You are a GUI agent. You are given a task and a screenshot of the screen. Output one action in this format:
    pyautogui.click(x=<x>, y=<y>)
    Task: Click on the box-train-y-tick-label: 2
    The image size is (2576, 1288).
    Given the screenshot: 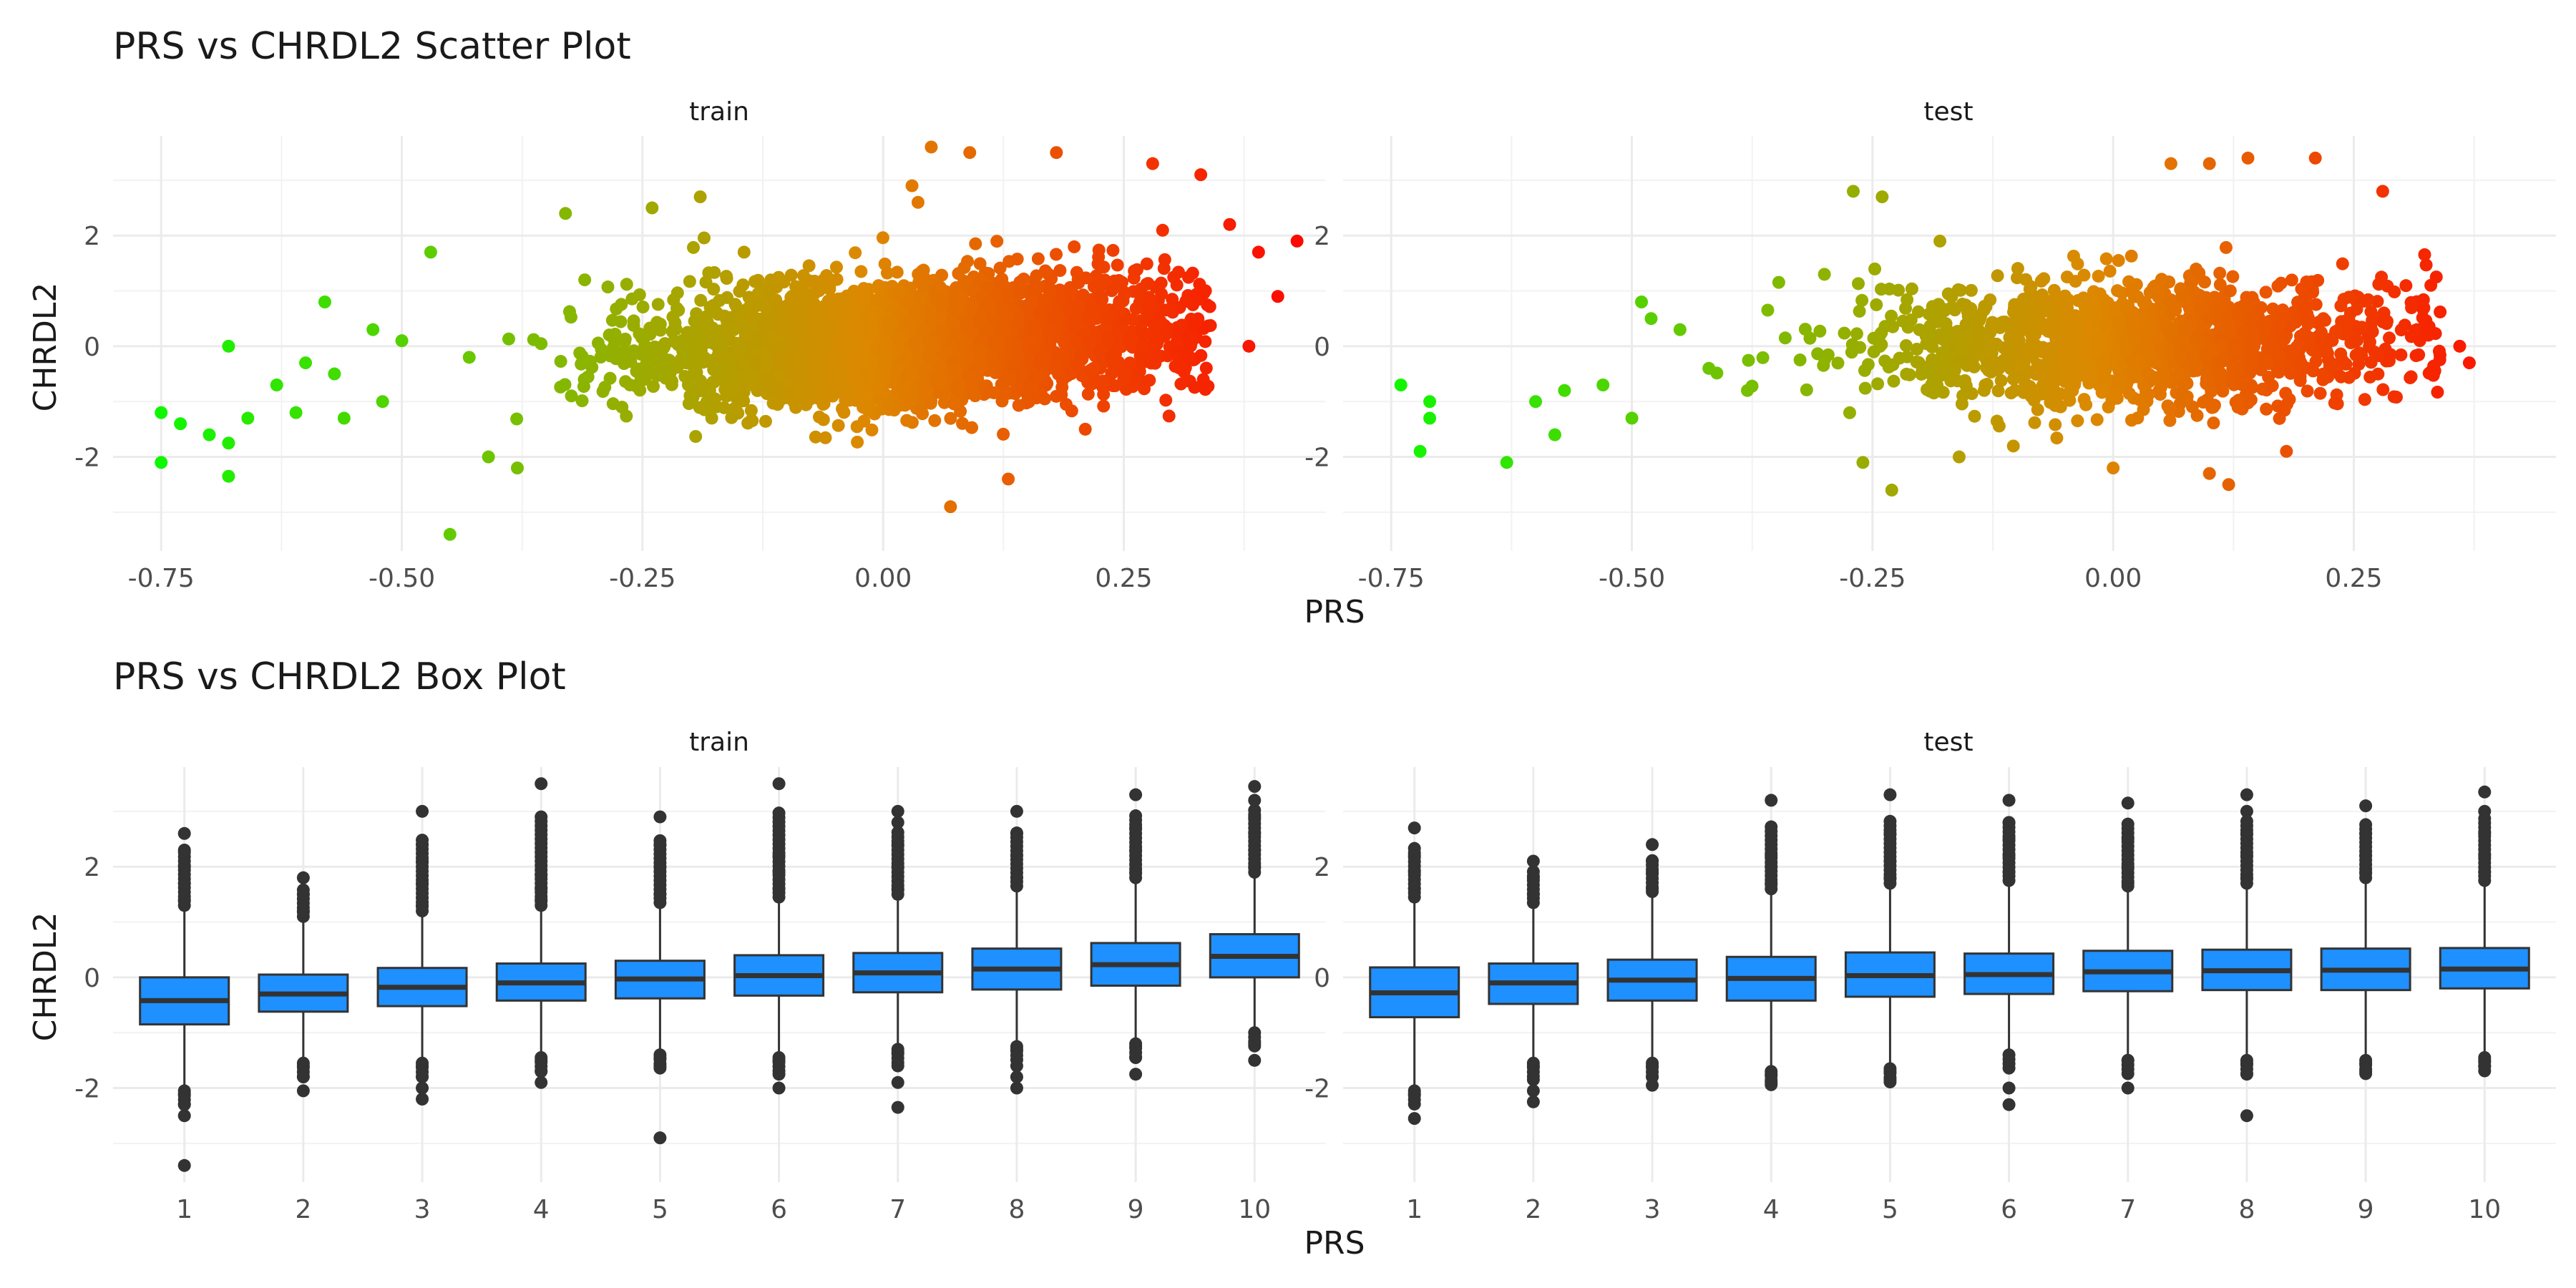 What is the action you would take?
    pyautogui.click(x=92, y=867)
    